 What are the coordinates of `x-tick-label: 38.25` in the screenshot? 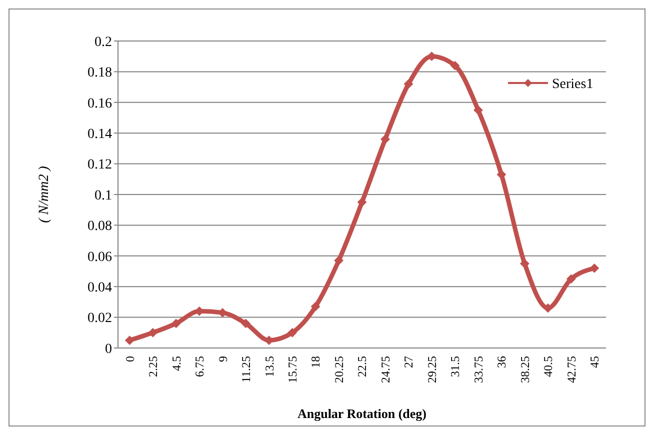 It's located at (525, 369).